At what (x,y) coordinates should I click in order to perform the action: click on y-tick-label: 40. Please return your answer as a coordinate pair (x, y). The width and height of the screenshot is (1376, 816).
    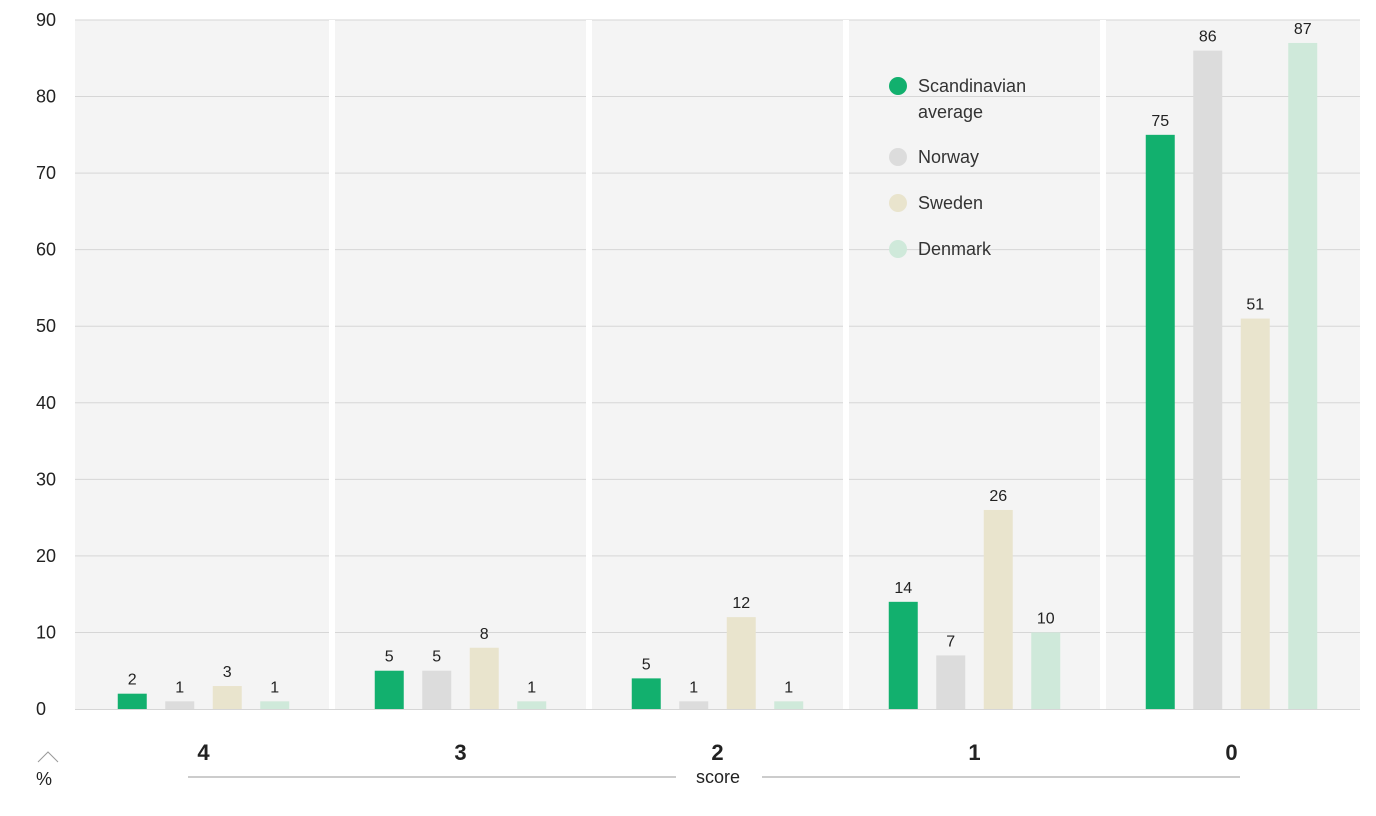
    Looking at the image, I should click on (46, 403).